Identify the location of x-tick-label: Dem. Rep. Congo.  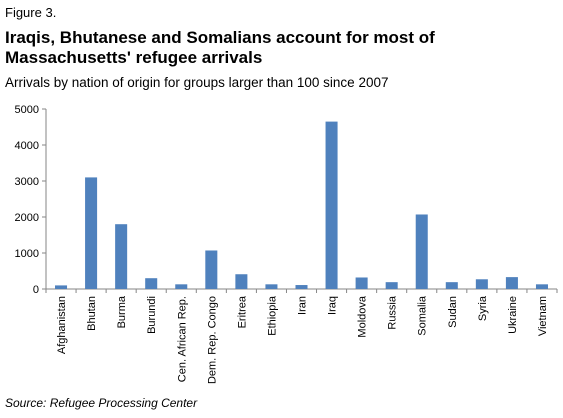
(212, 340).